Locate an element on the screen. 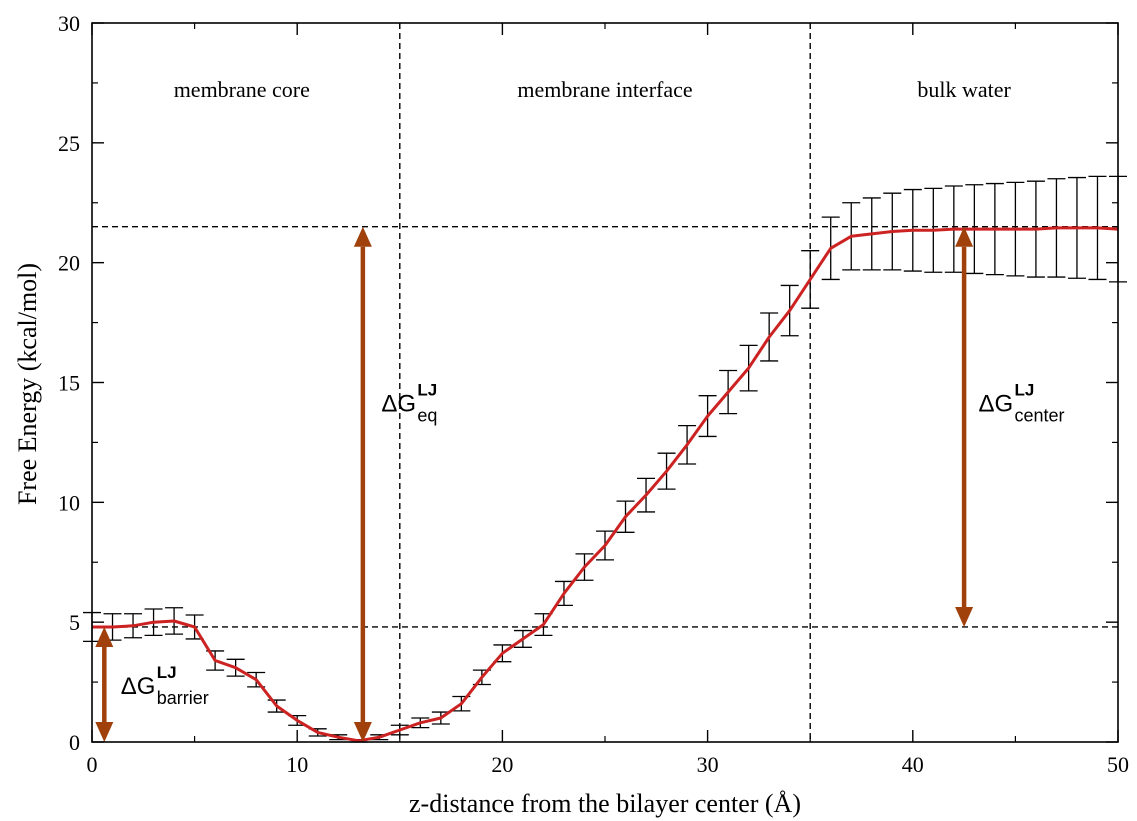  annotation-sub-2: center is located at coordinates (1039, 415).